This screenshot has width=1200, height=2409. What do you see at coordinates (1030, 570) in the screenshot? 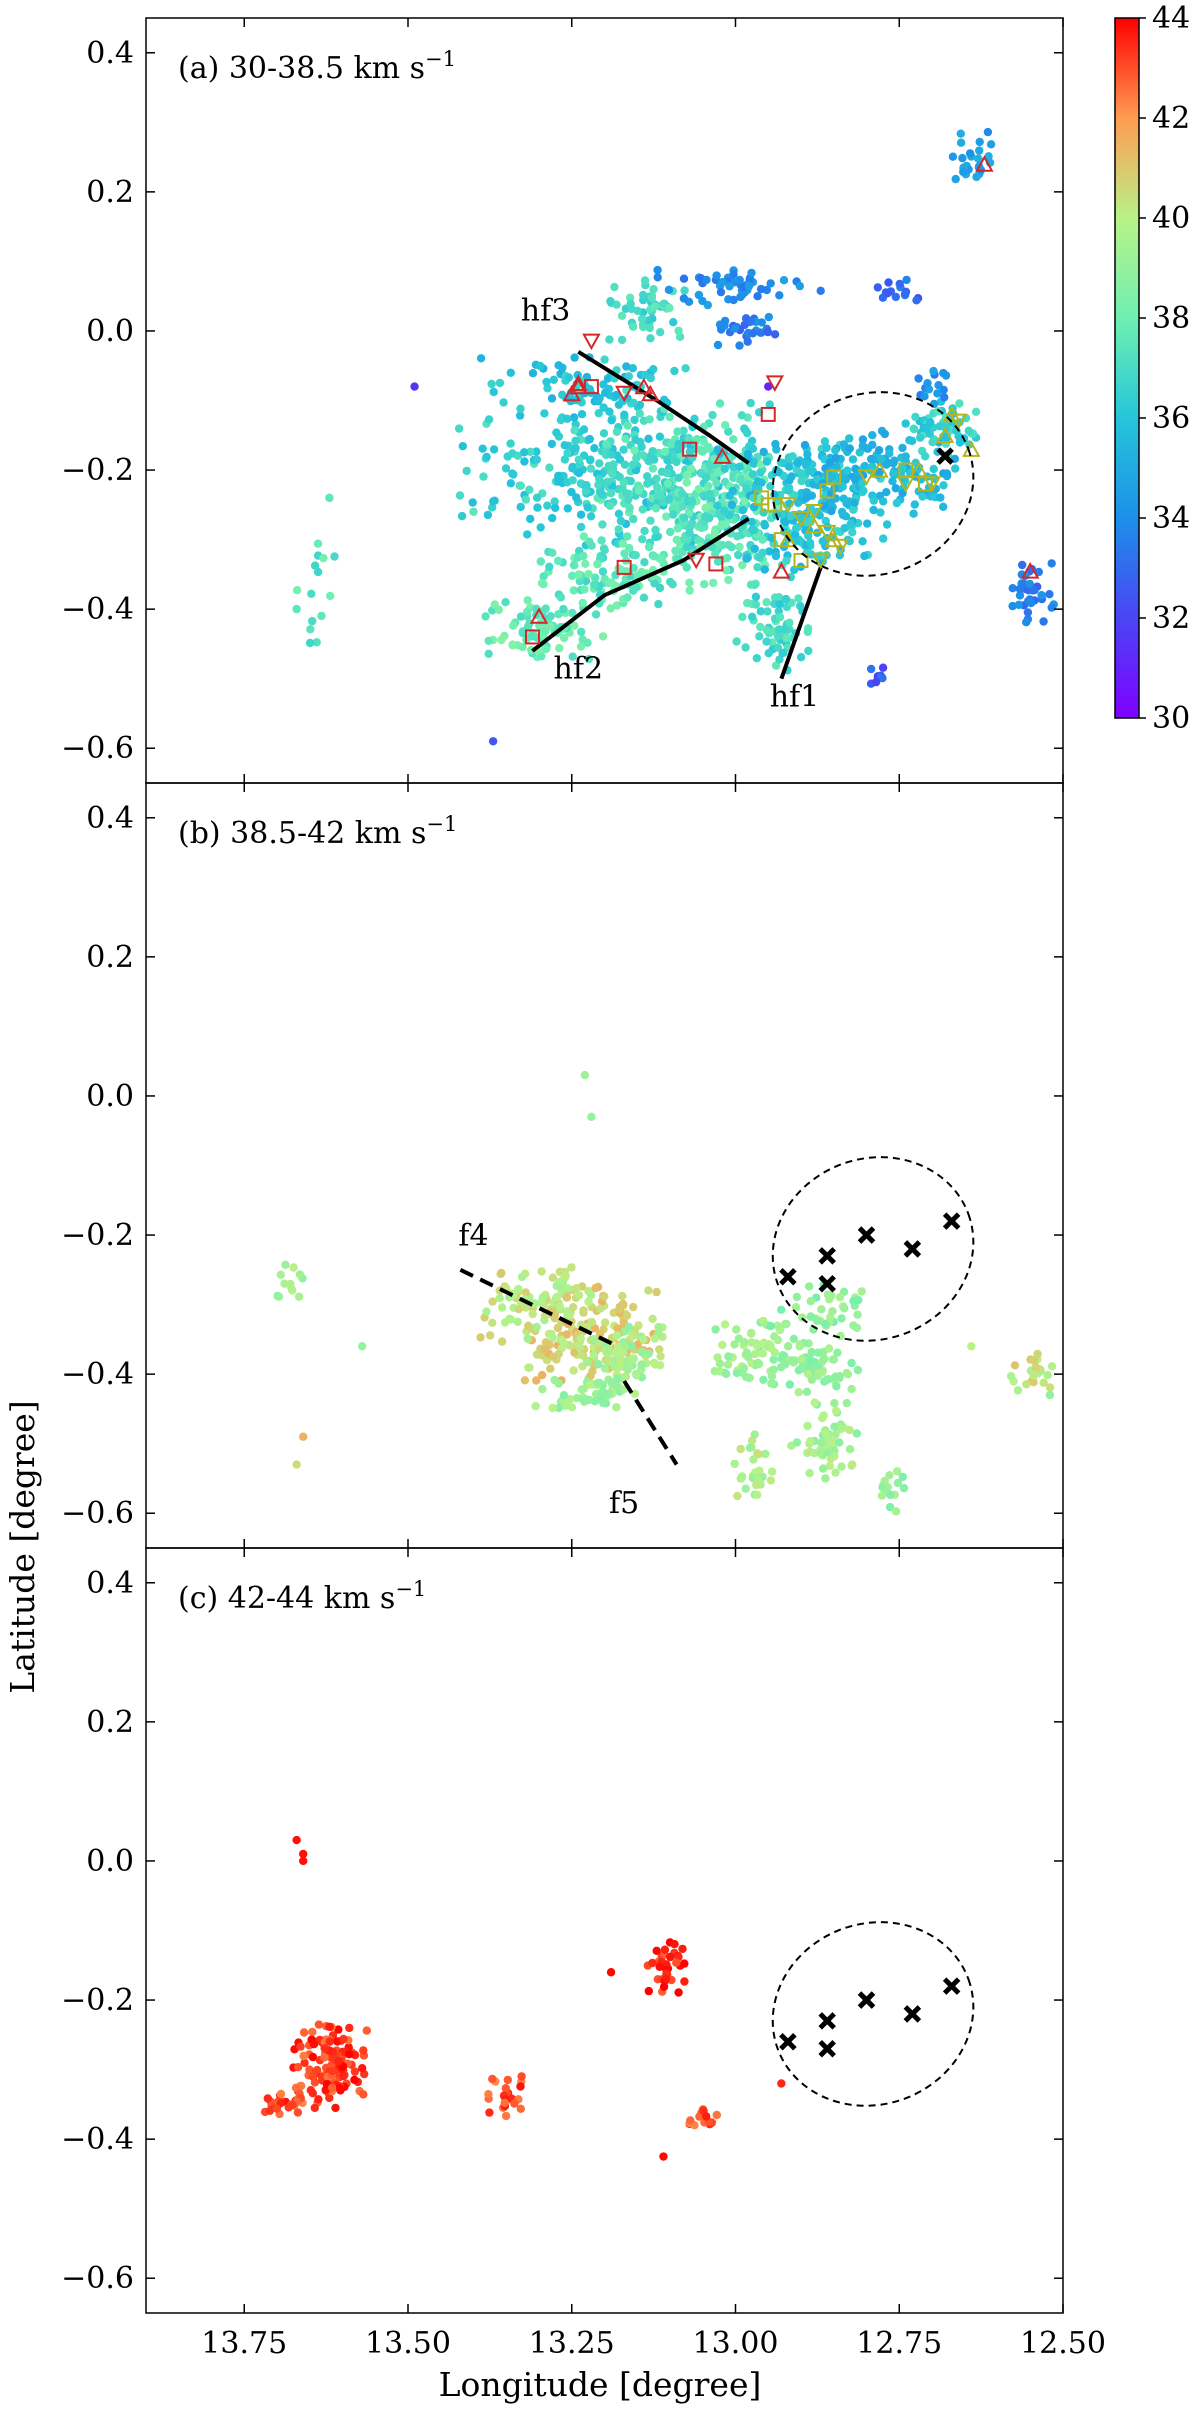
I see `triangle-up-marker` at bounding box center [1030, 570].